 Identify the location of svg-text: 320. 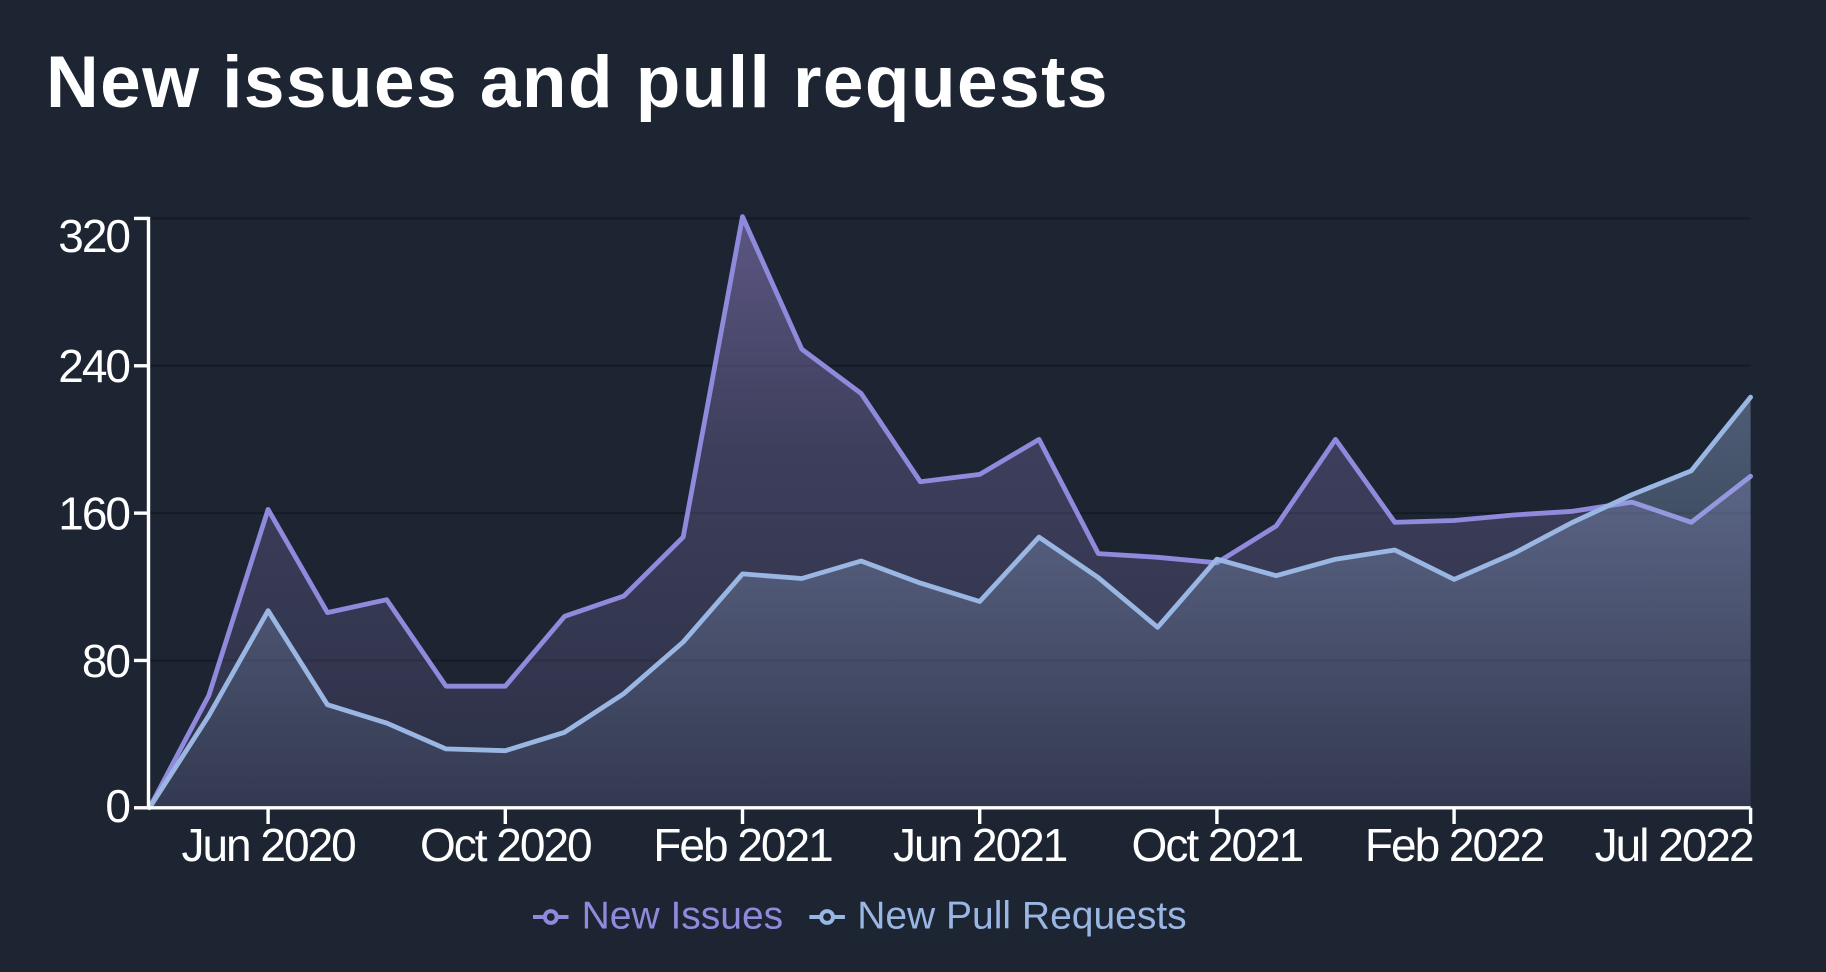
(93, 236).